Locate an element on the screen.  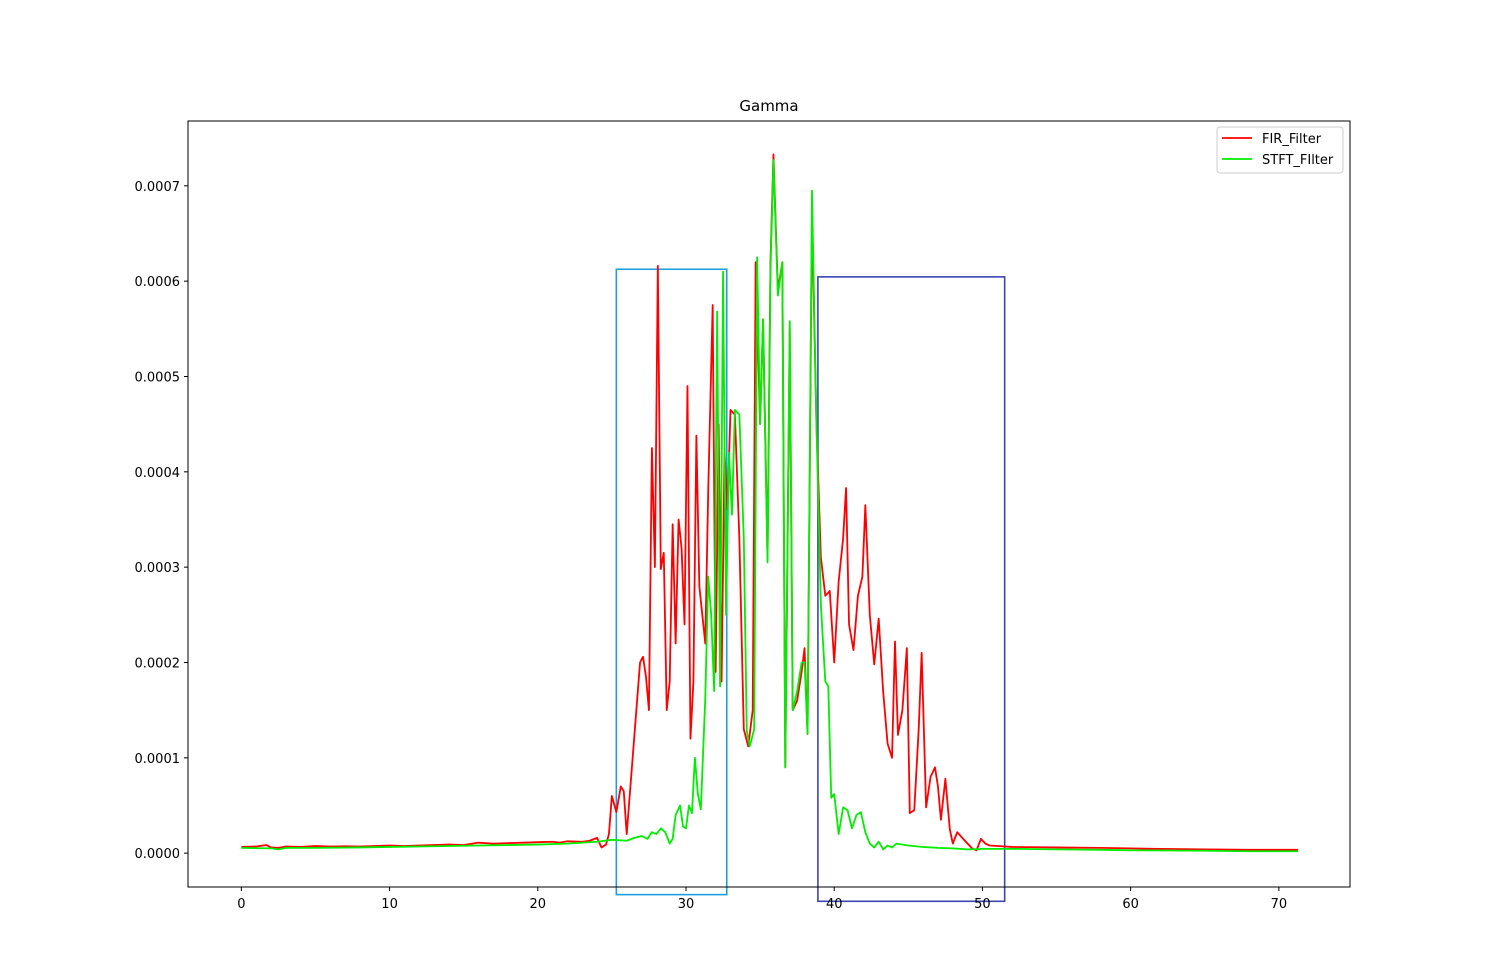
y-tick-label: 0.0005 is located at coordinates (158, 377).